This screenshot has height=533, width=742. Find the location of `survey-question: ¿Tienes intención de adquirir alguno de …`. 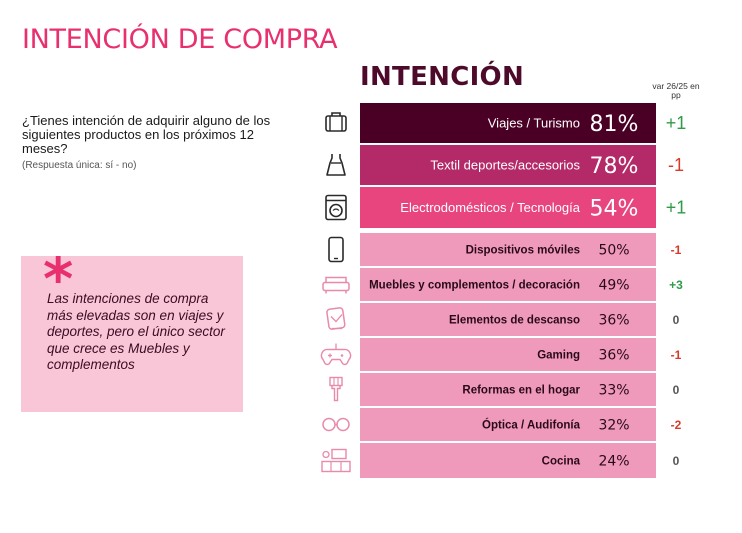

survey-question: ¿Tienes intención de adquirir alguno de … is located at coordinates (146, 134).